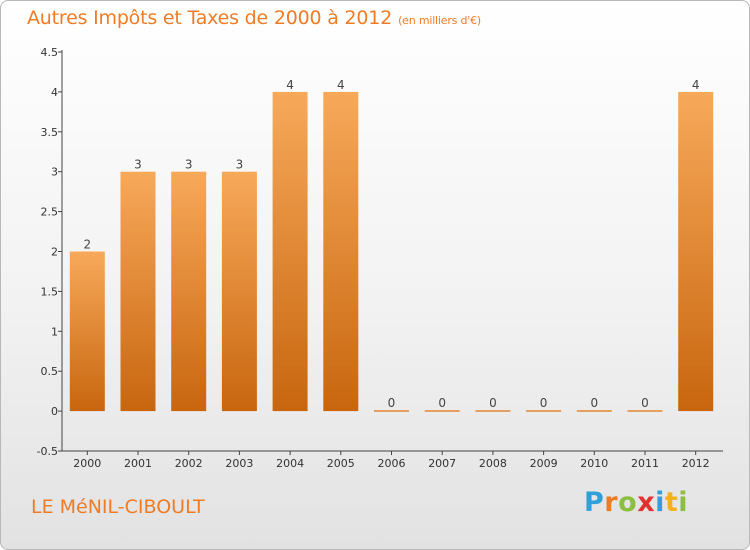 The height and width of the screenshot is (550, 750). Describe the element at coordinates (189, 165) in the screenshot. I see `data-label-2002: 3` at that location.